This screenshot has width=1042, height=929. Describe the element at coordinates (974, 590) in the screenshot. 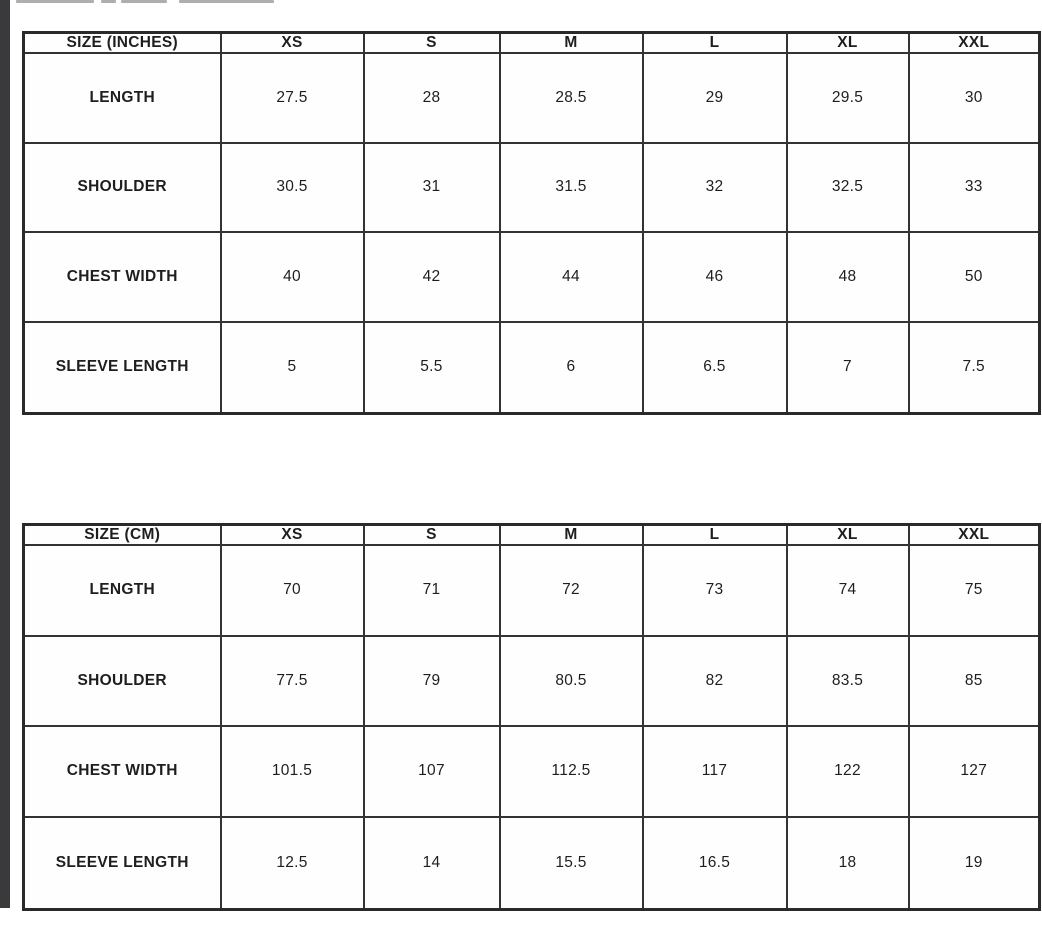

I see `measurement-value: 75` at that location.